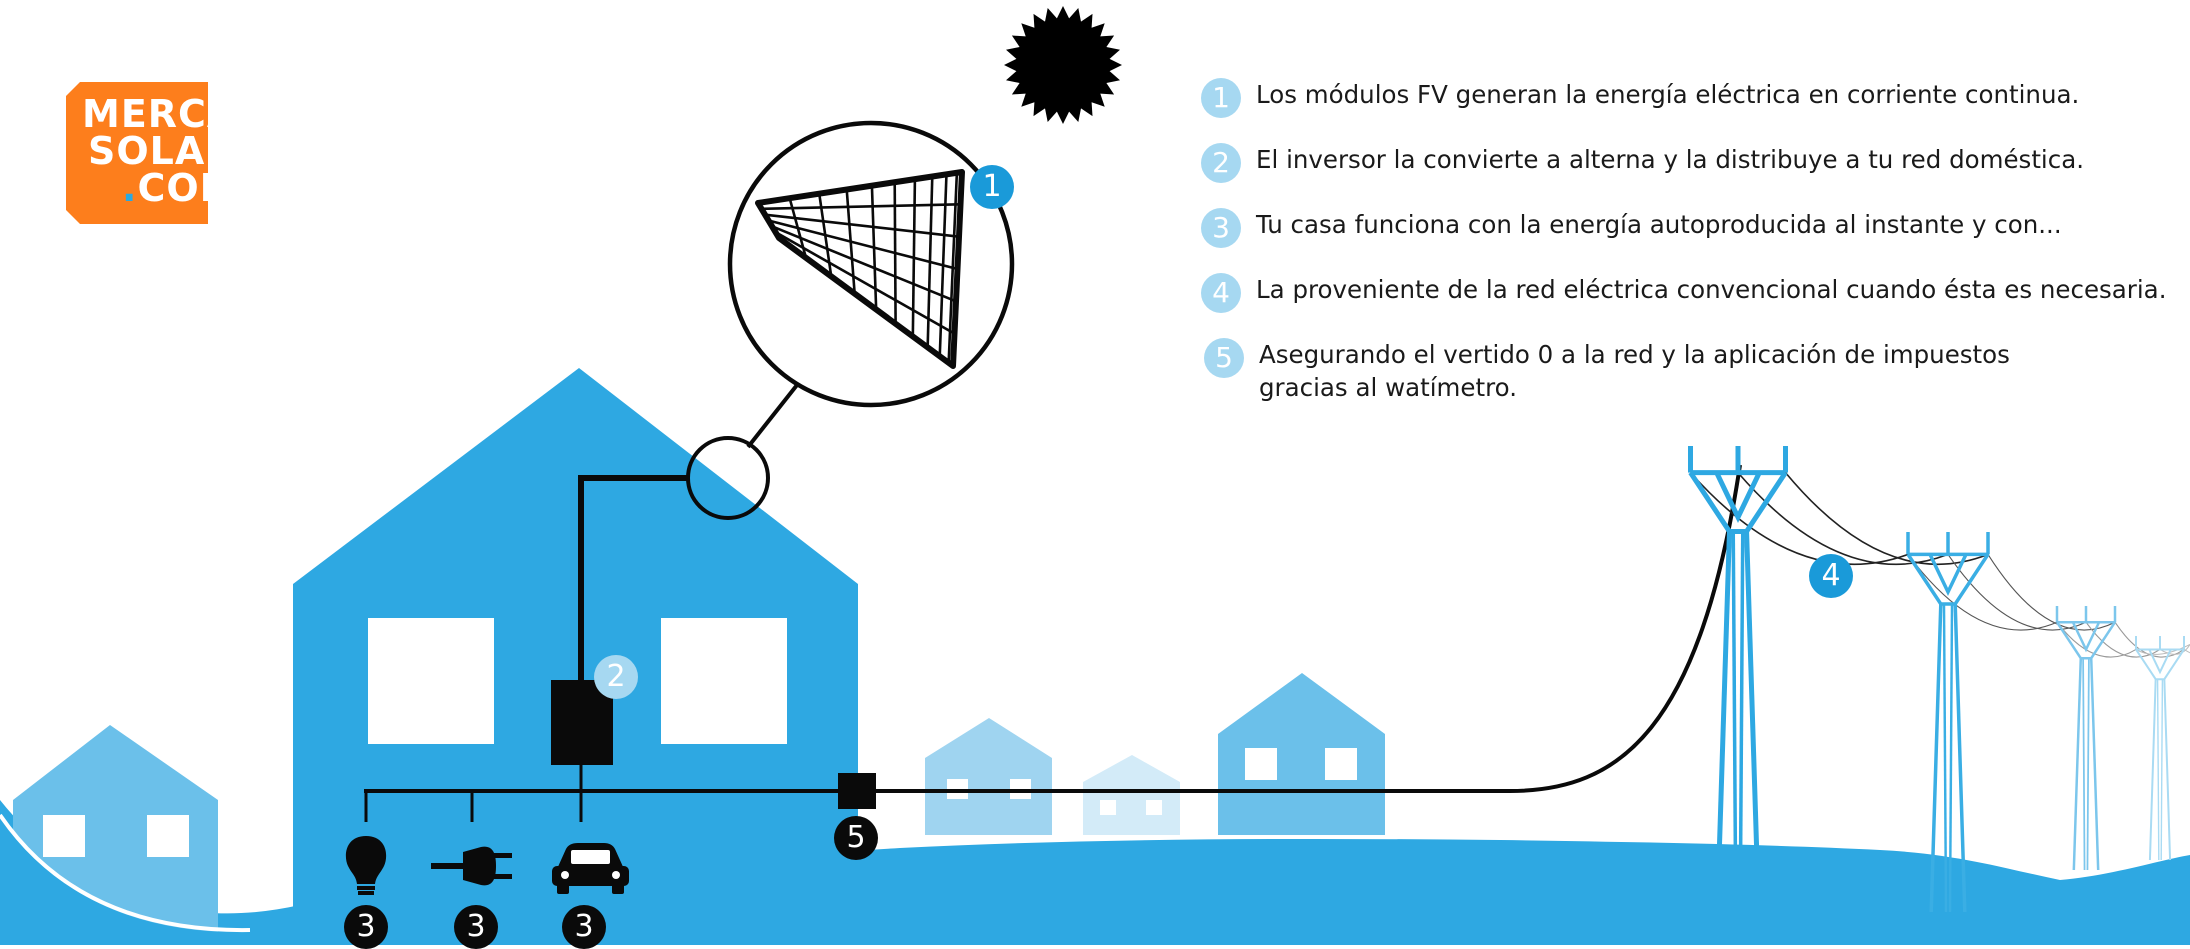  I want to click on legend-number-4: 4, so click(1221, 293).